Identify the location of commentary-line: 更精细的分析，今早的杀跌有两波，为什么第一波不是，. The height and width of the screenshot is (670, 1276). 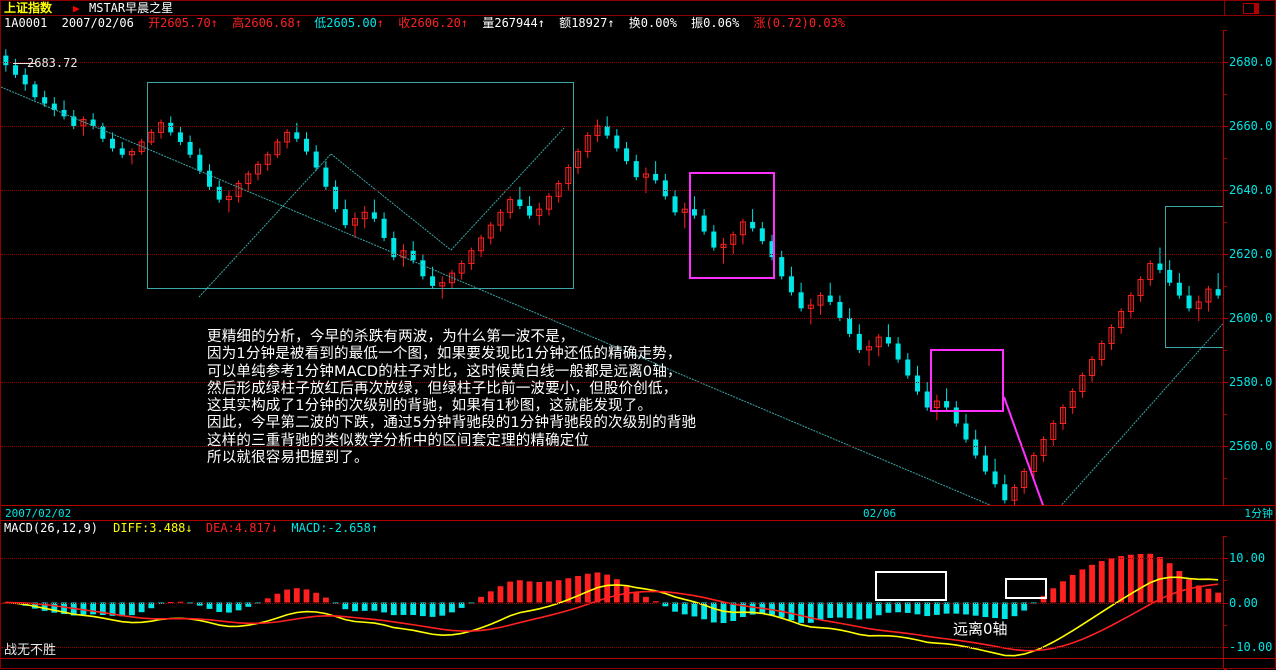
(391, 337).